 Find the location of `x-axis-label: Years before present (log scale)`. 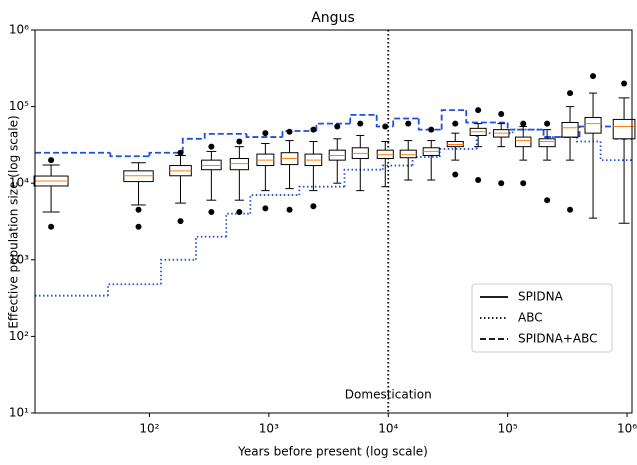

x-axis-label: Years before present (log scale) is located at coordinates (332, 452).